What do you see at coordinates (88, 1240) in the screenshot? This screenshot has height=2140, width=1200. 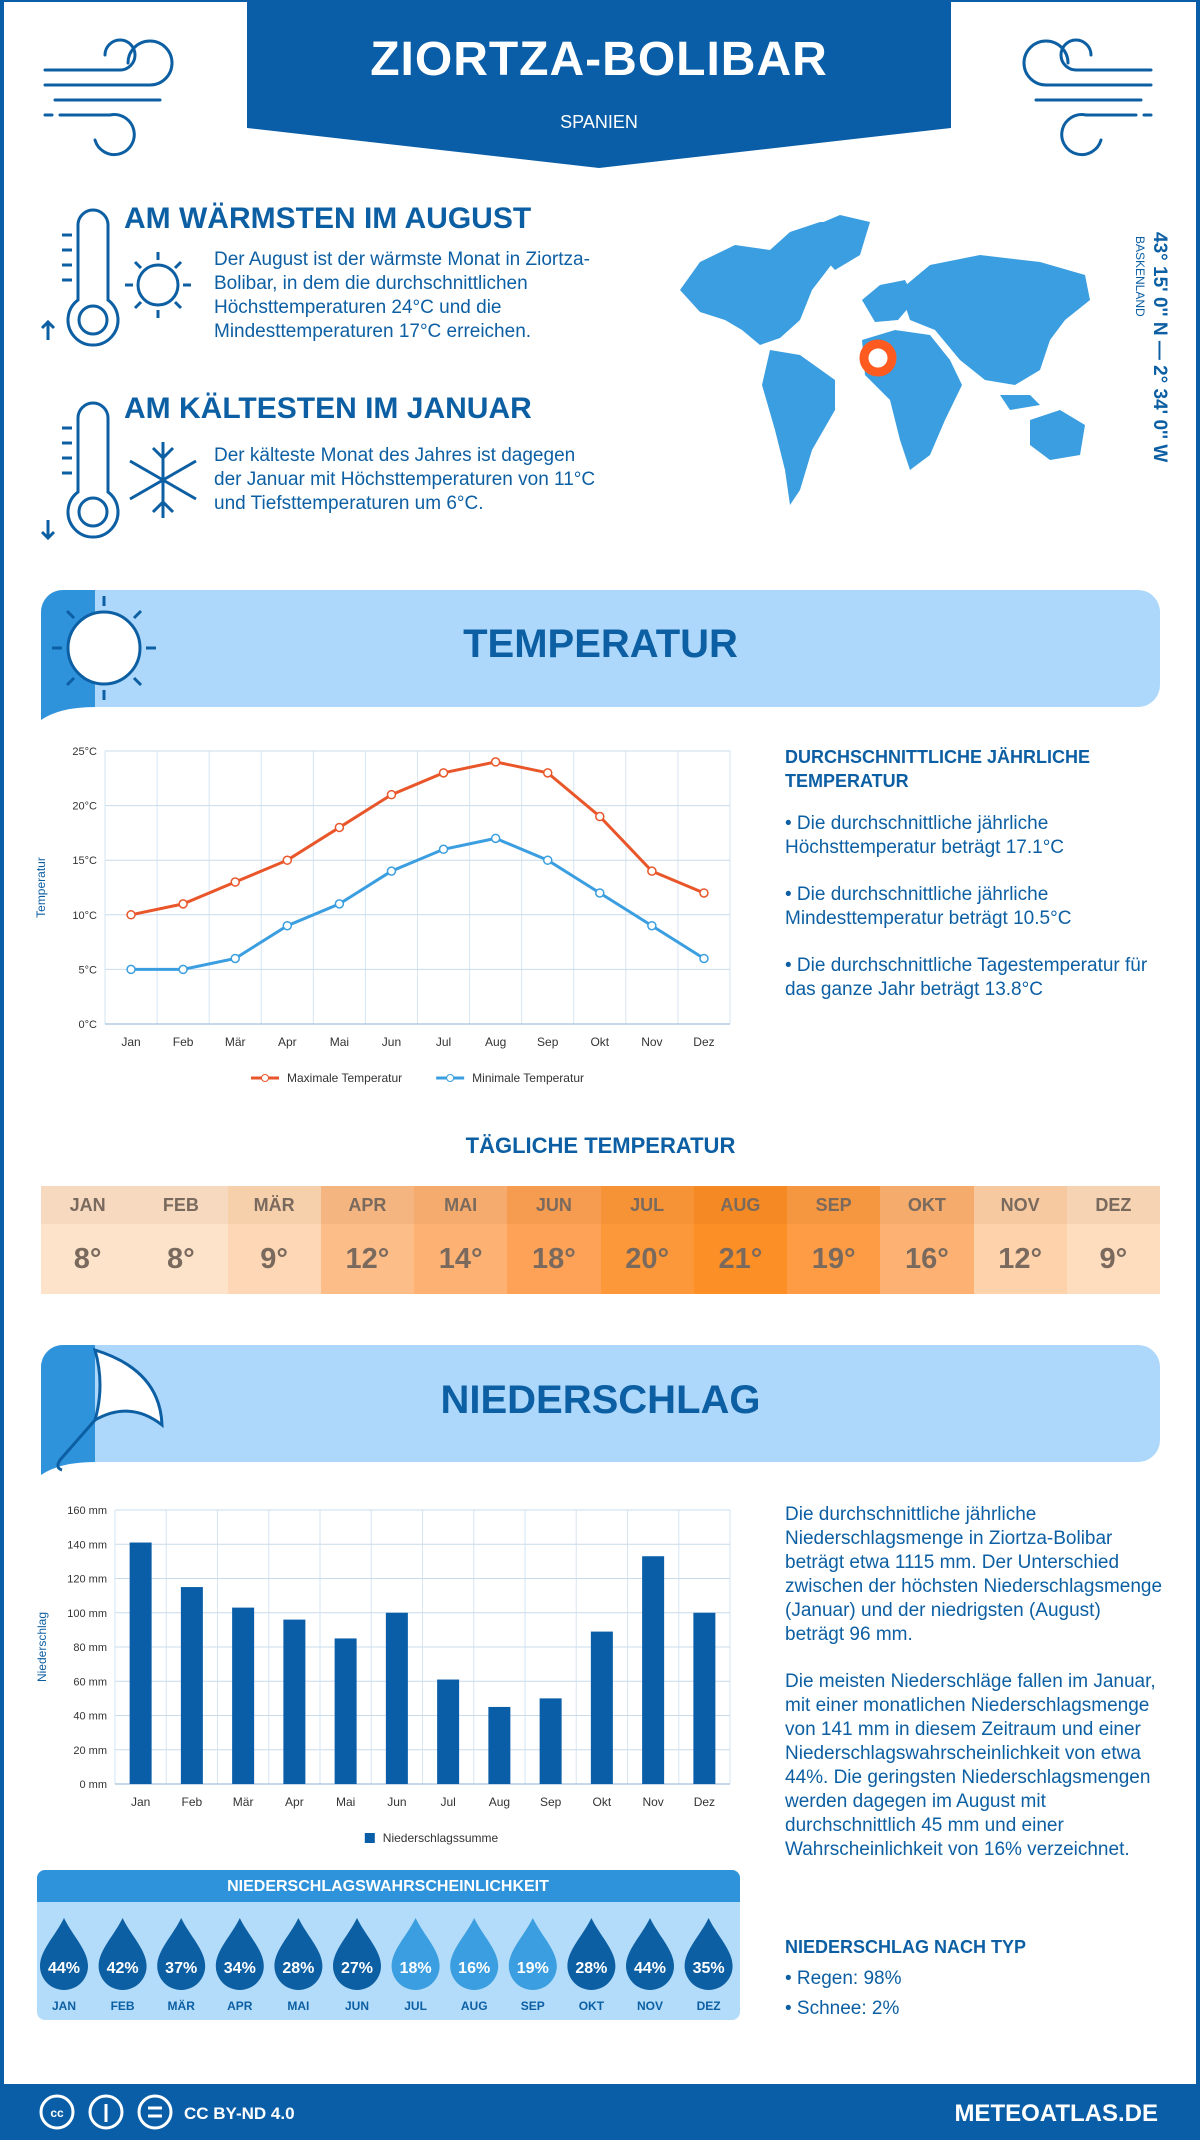 I see `daily-column: JAN 8°` at bounding box center [88, 1240].